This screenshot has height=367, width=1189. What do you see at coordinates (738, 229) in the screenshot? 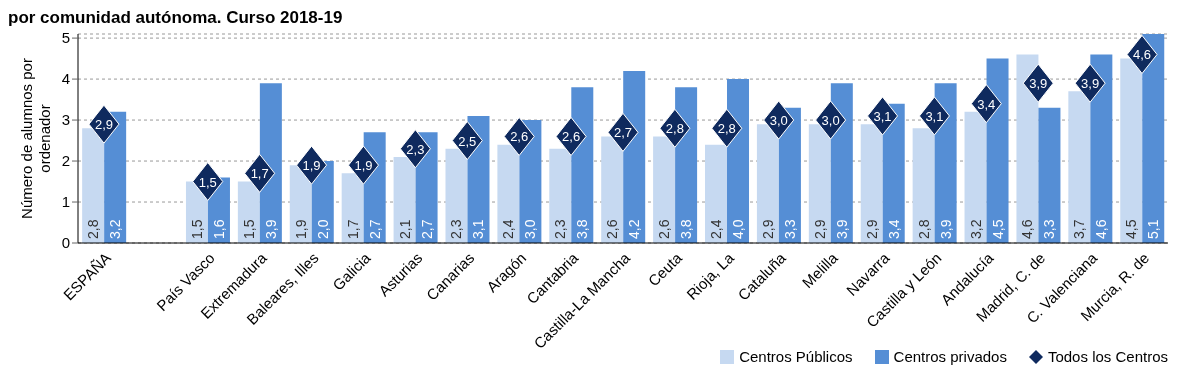
I see `data-label: 4,0` at bounding box center [738, 229].